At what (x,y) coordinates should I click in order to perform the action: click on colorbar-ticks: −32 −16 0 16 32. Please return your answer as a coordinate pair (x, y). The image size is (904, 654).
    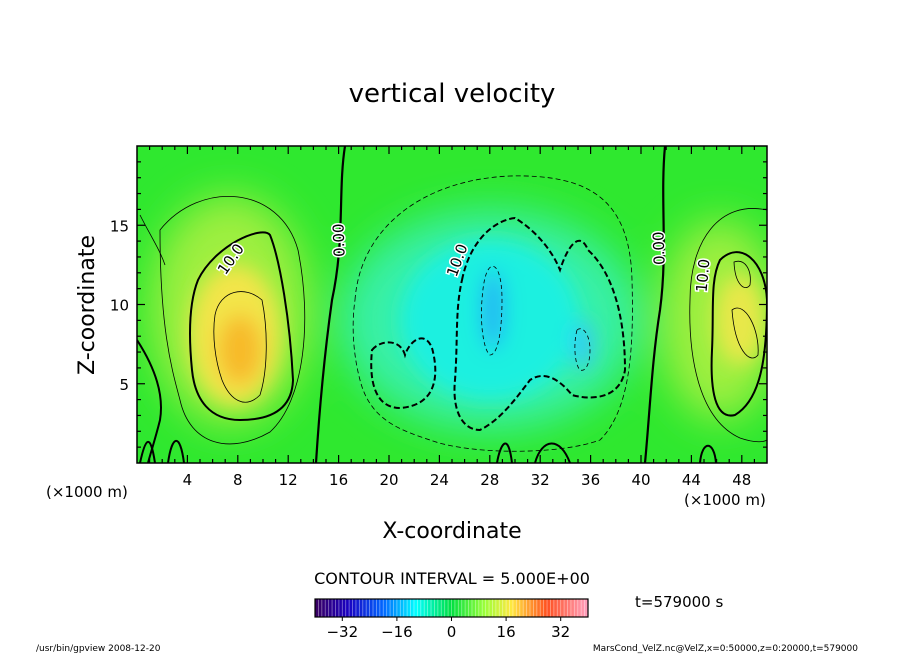
    Looking at the image, I should click on (448, 629).